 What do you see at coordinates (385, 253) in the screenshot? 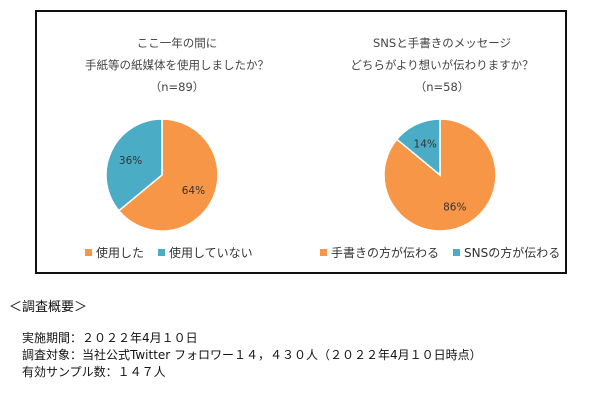
I see `legend-label-handwritten: 手書きの方が伝わる` at bounding box center [385, 253].